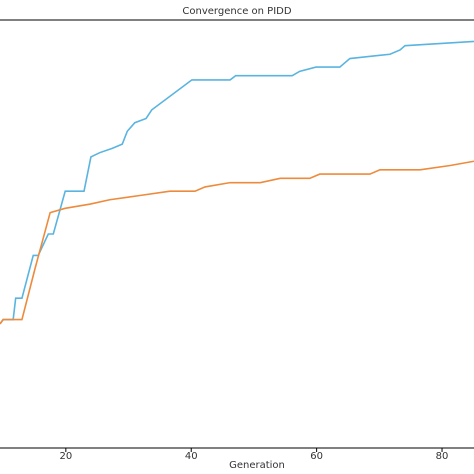  Describe the element at coordinates (236, 11) in the screenshot. I see `chart-title: Convergence on PIDD` at that location.